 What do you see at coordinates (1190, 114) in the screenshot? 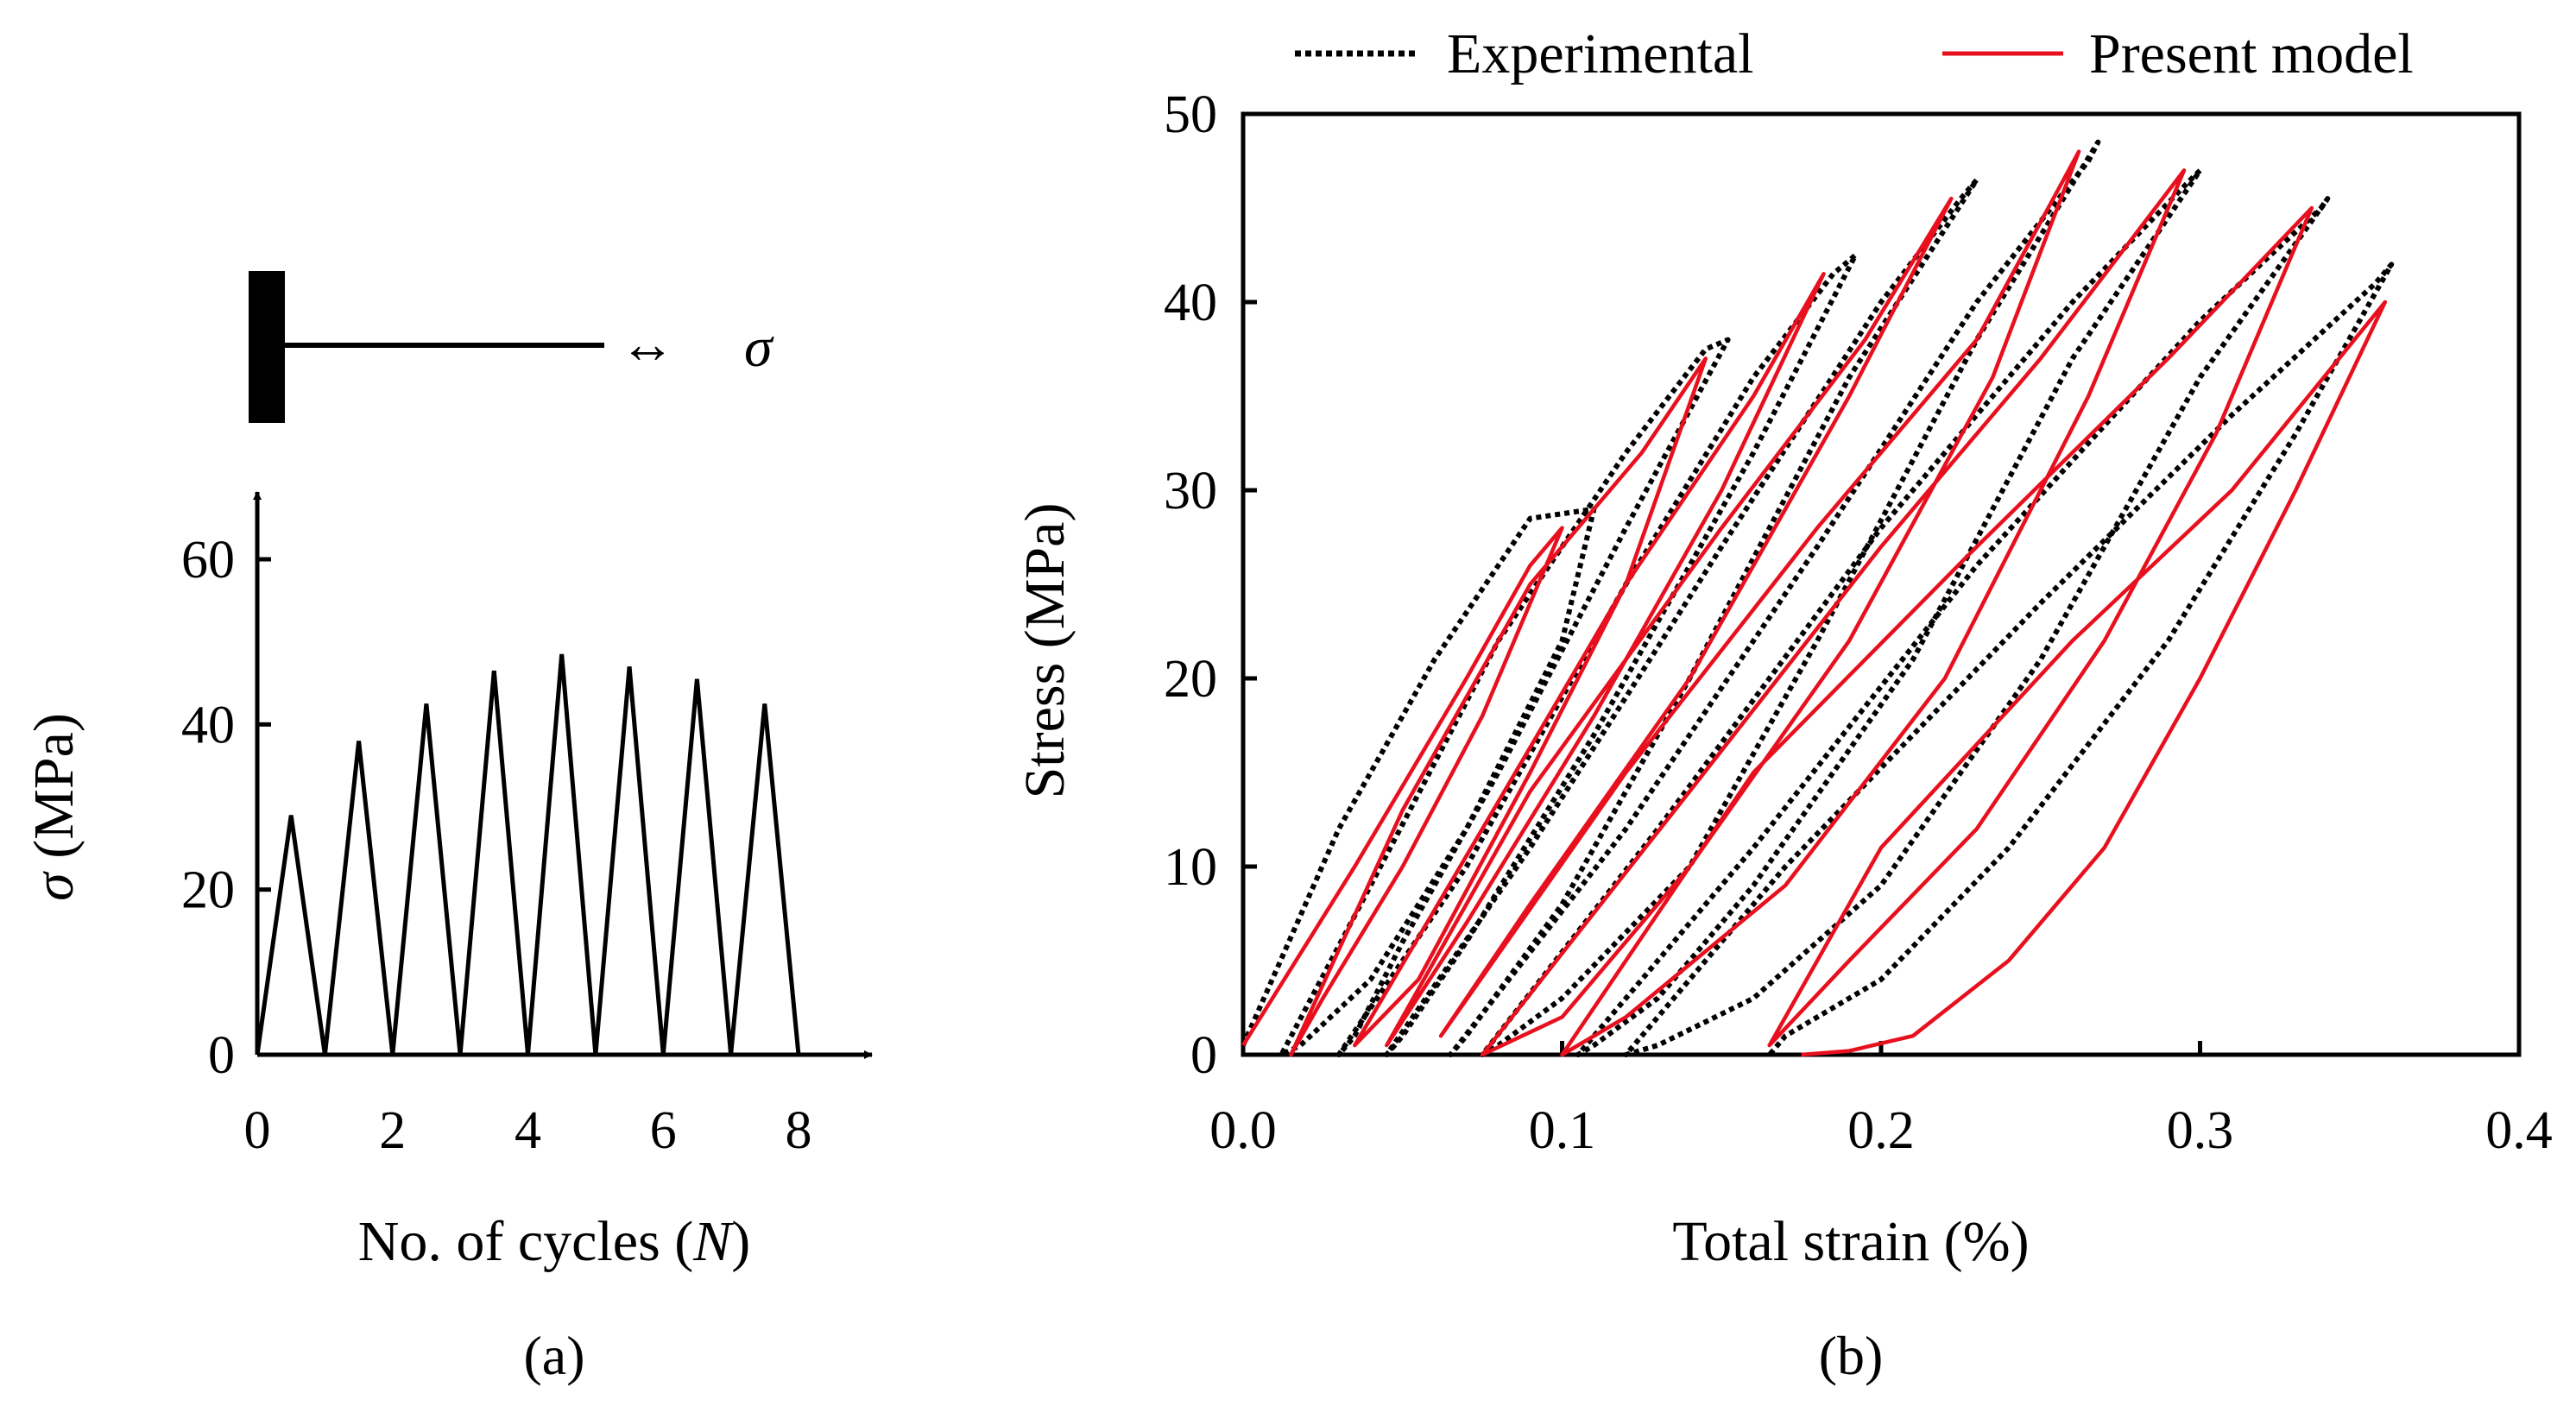
I see `y-tick-label: 50` at bounding box center [1190, 114].